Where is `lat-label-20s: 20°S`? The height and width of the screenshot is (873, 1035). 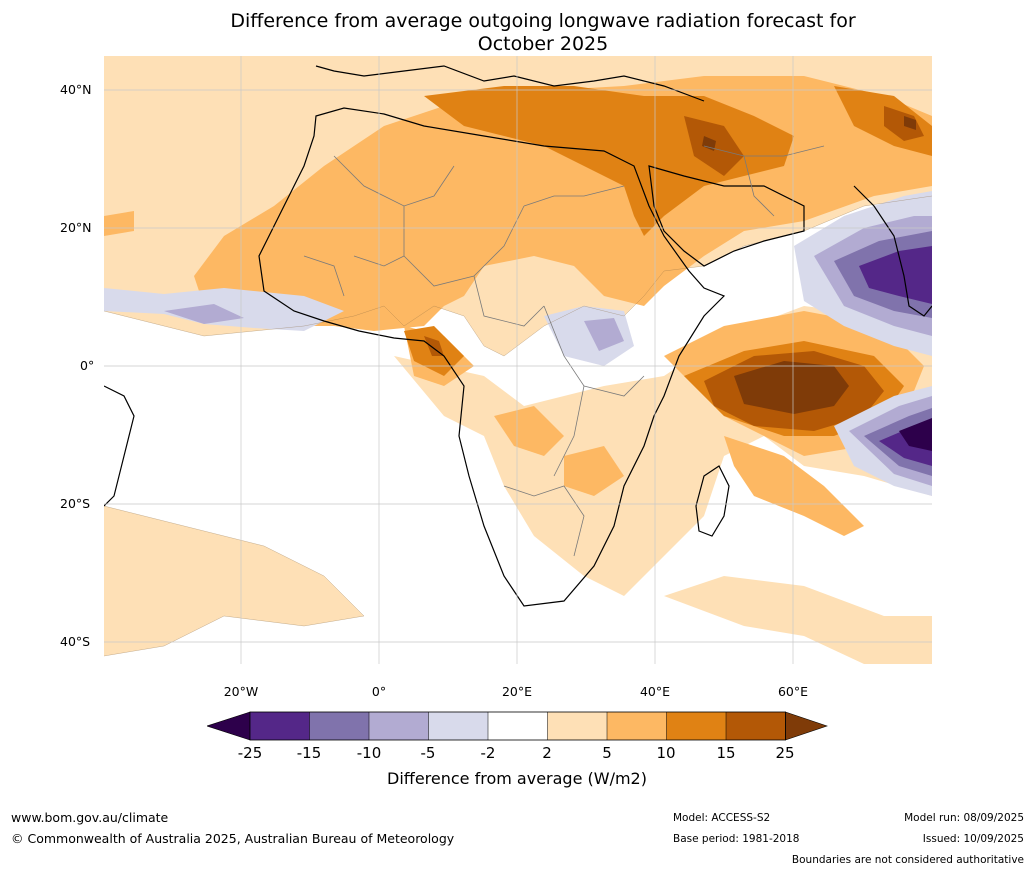
lat-label-20s: 20°S is located at coordinates (75, 503).